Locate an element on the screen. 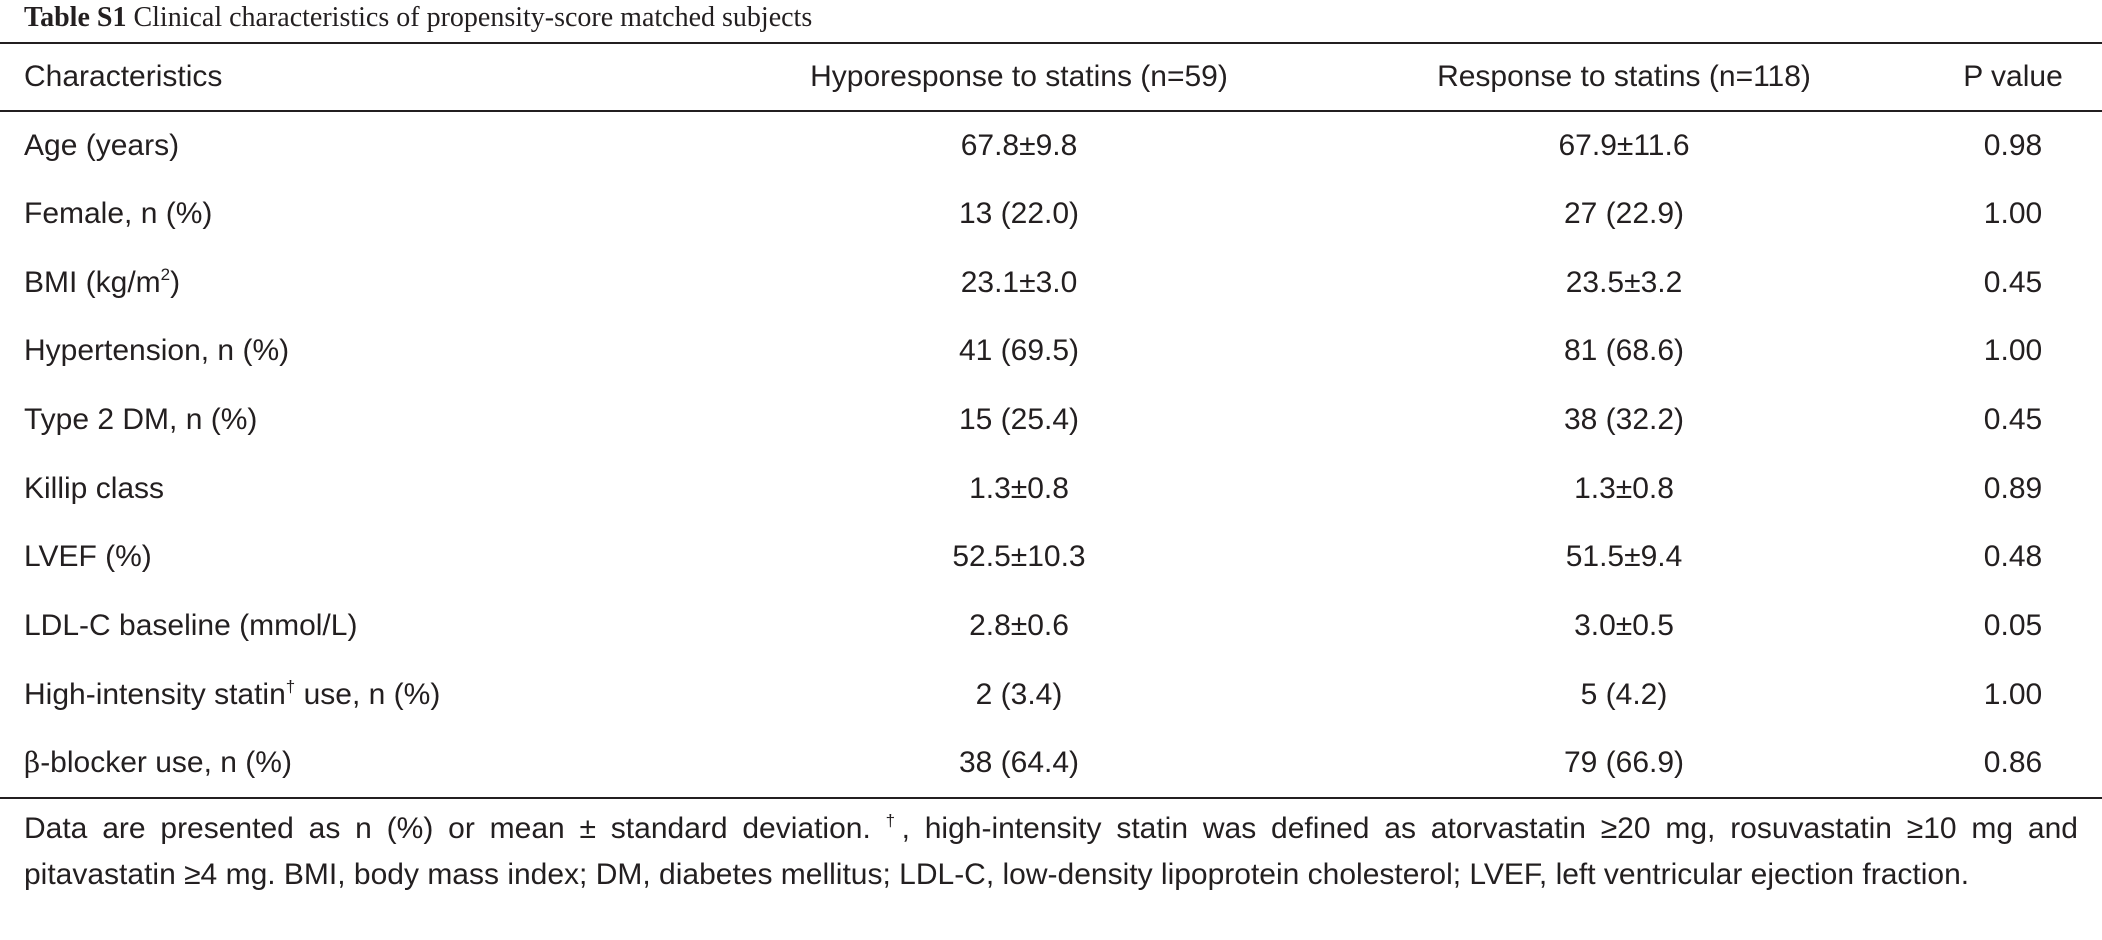 The width and height of the screenshot is (2102, 940). resp-value: 38 (32.2) is located at coordinates (1624, 420).